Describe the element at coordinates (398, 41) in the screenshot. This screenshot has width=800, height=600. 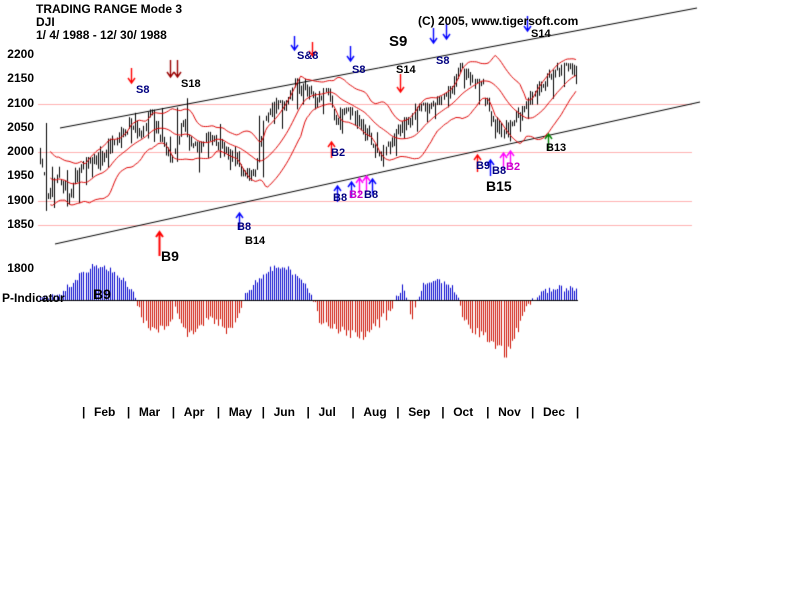
I see `signal-label-s9: S9` at that location.